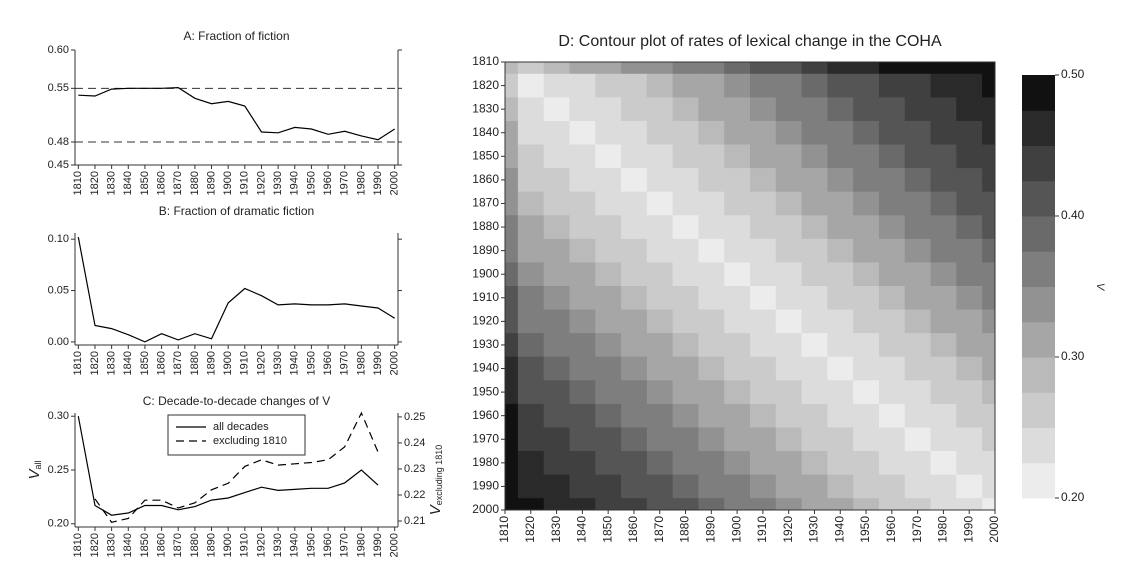  I want to click on x-tick-label: 1950, so click(311, 183).